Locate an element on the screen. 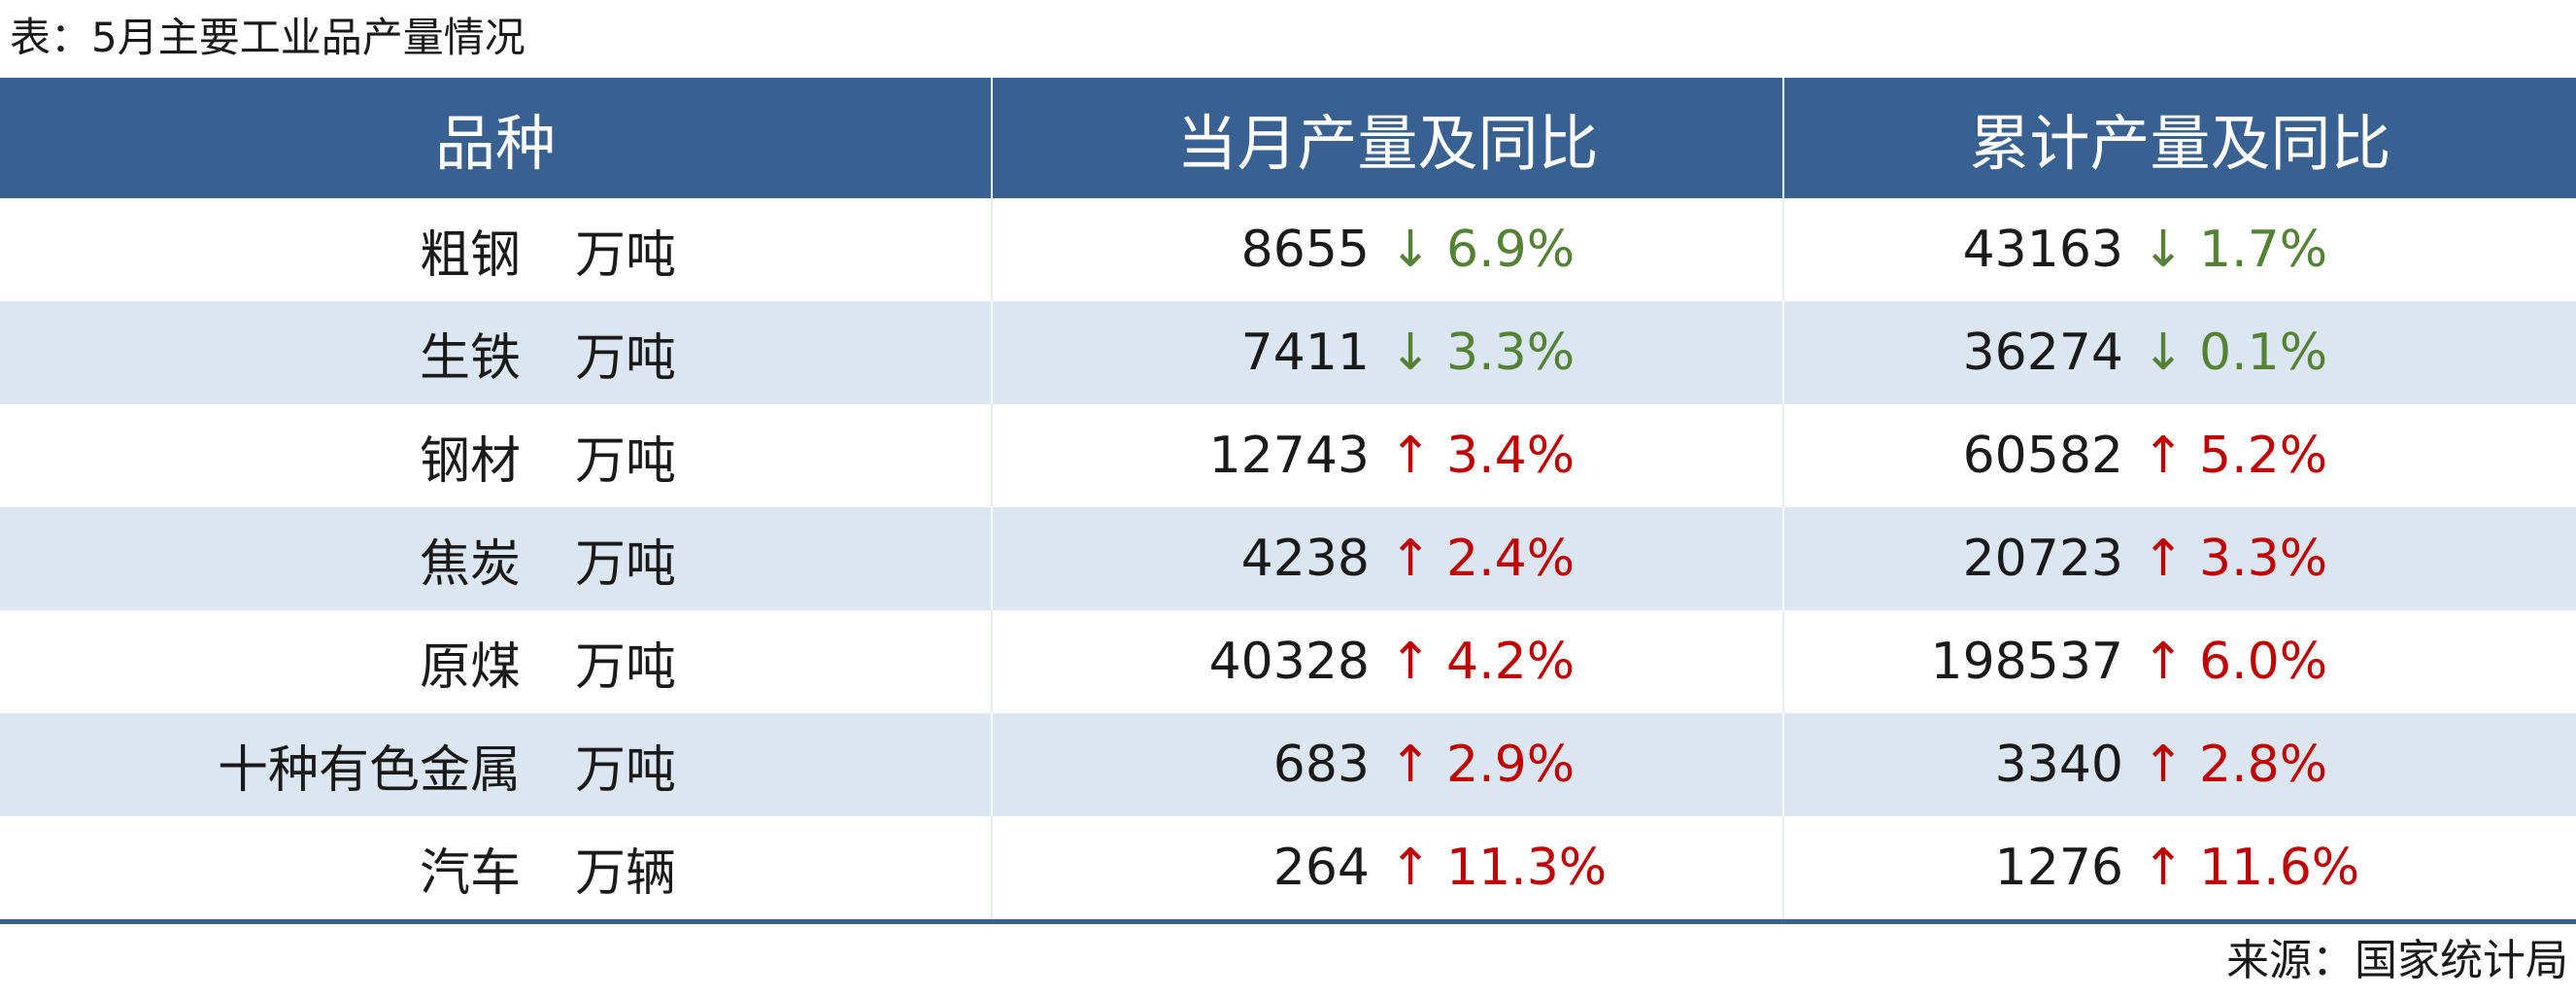  month-change-value: 2.9% is located at coordinates (1511, 765).